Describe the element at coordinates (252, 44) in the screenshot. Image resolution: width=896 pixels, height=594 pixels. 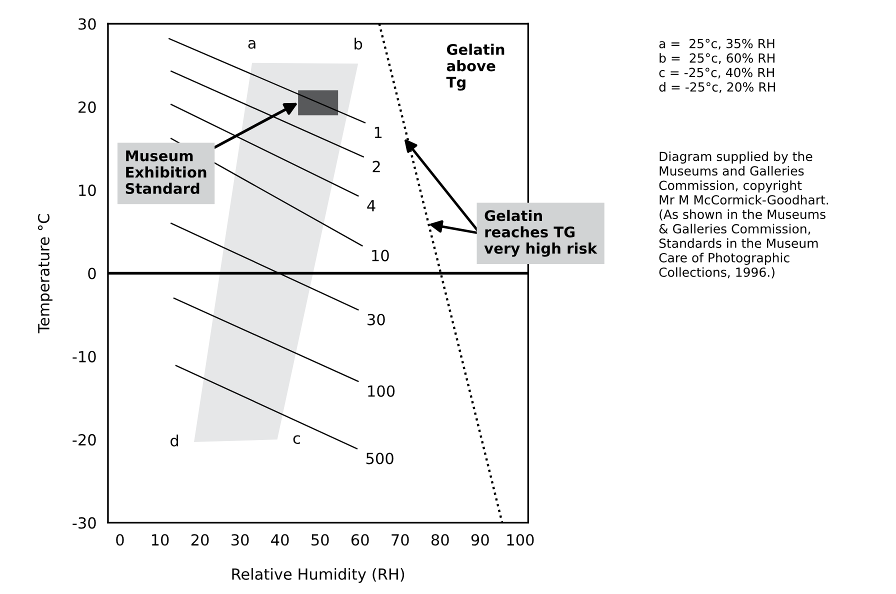
I see `annotation: a` at that location.